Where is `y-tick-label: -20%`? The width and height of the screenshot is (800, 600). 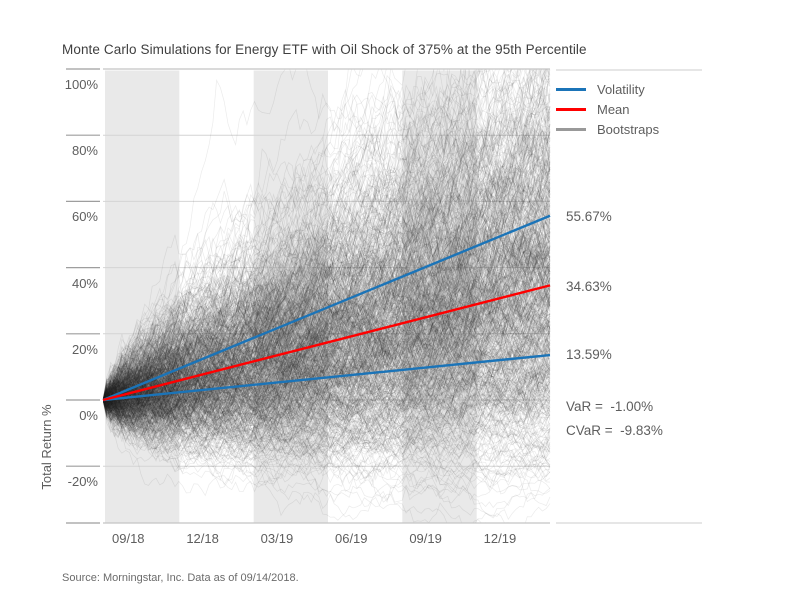
y-tick-label: -20% is located at coordinates (82, 482).